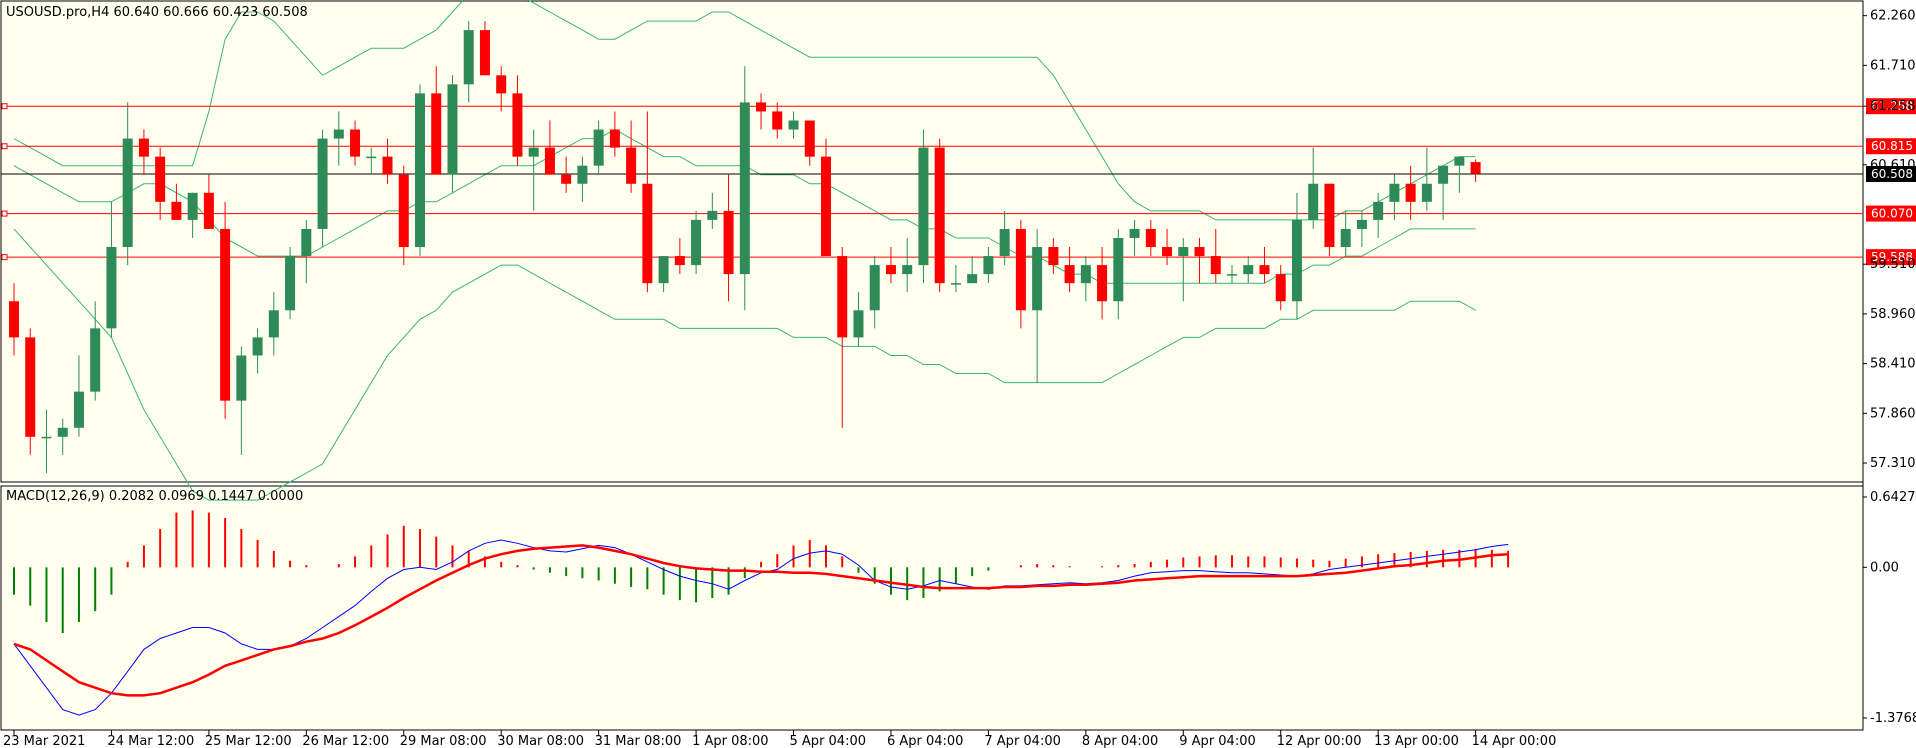 This screenshot has height=748, width=1916. What do you see at coordinates (1893, 314) in the screenshot?
I see `price-tick-label: 58.960` at bounding box center [1893, 314].